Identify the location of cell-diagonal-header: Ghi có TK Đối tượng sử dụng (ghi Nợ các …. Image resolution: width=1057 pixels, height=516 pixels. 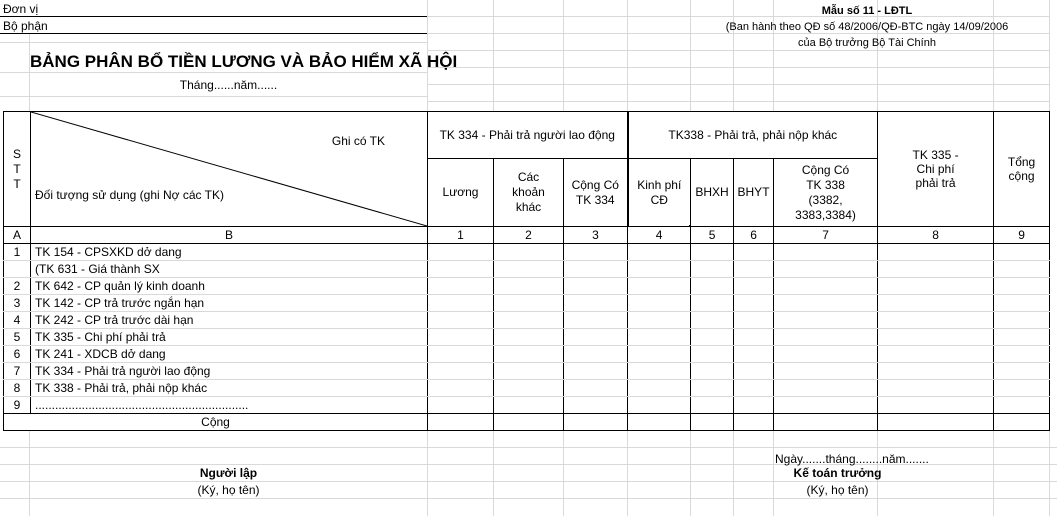
(229, 169).